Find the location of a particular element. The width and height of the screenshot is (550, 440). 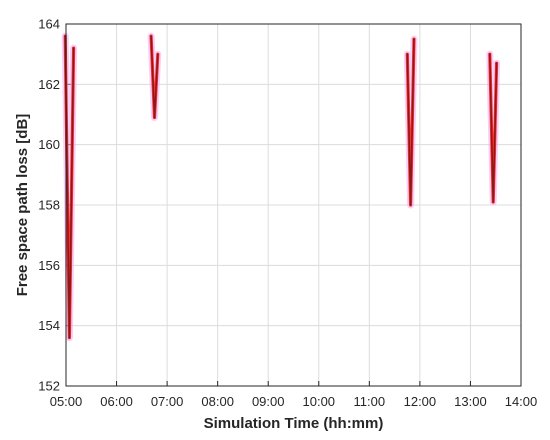

x-tick-label: 05:00 is located at coordinates (66, 401).